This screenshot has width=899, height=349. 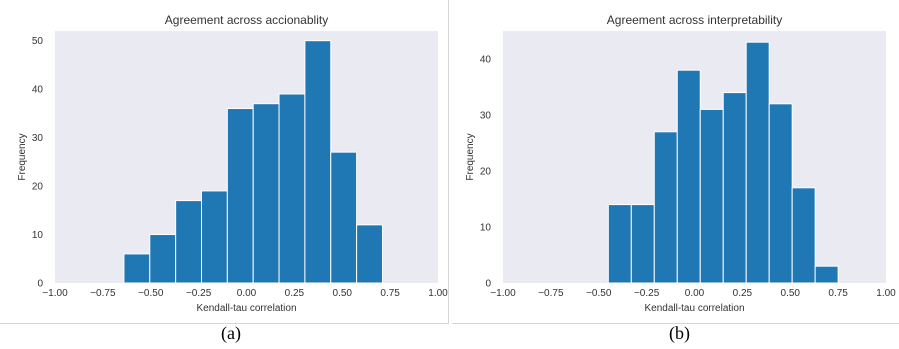 What do you see at coordinates (38, 41) in the screenshot?
I see `y-tick-label: 50` at bounding box center [38, 41].